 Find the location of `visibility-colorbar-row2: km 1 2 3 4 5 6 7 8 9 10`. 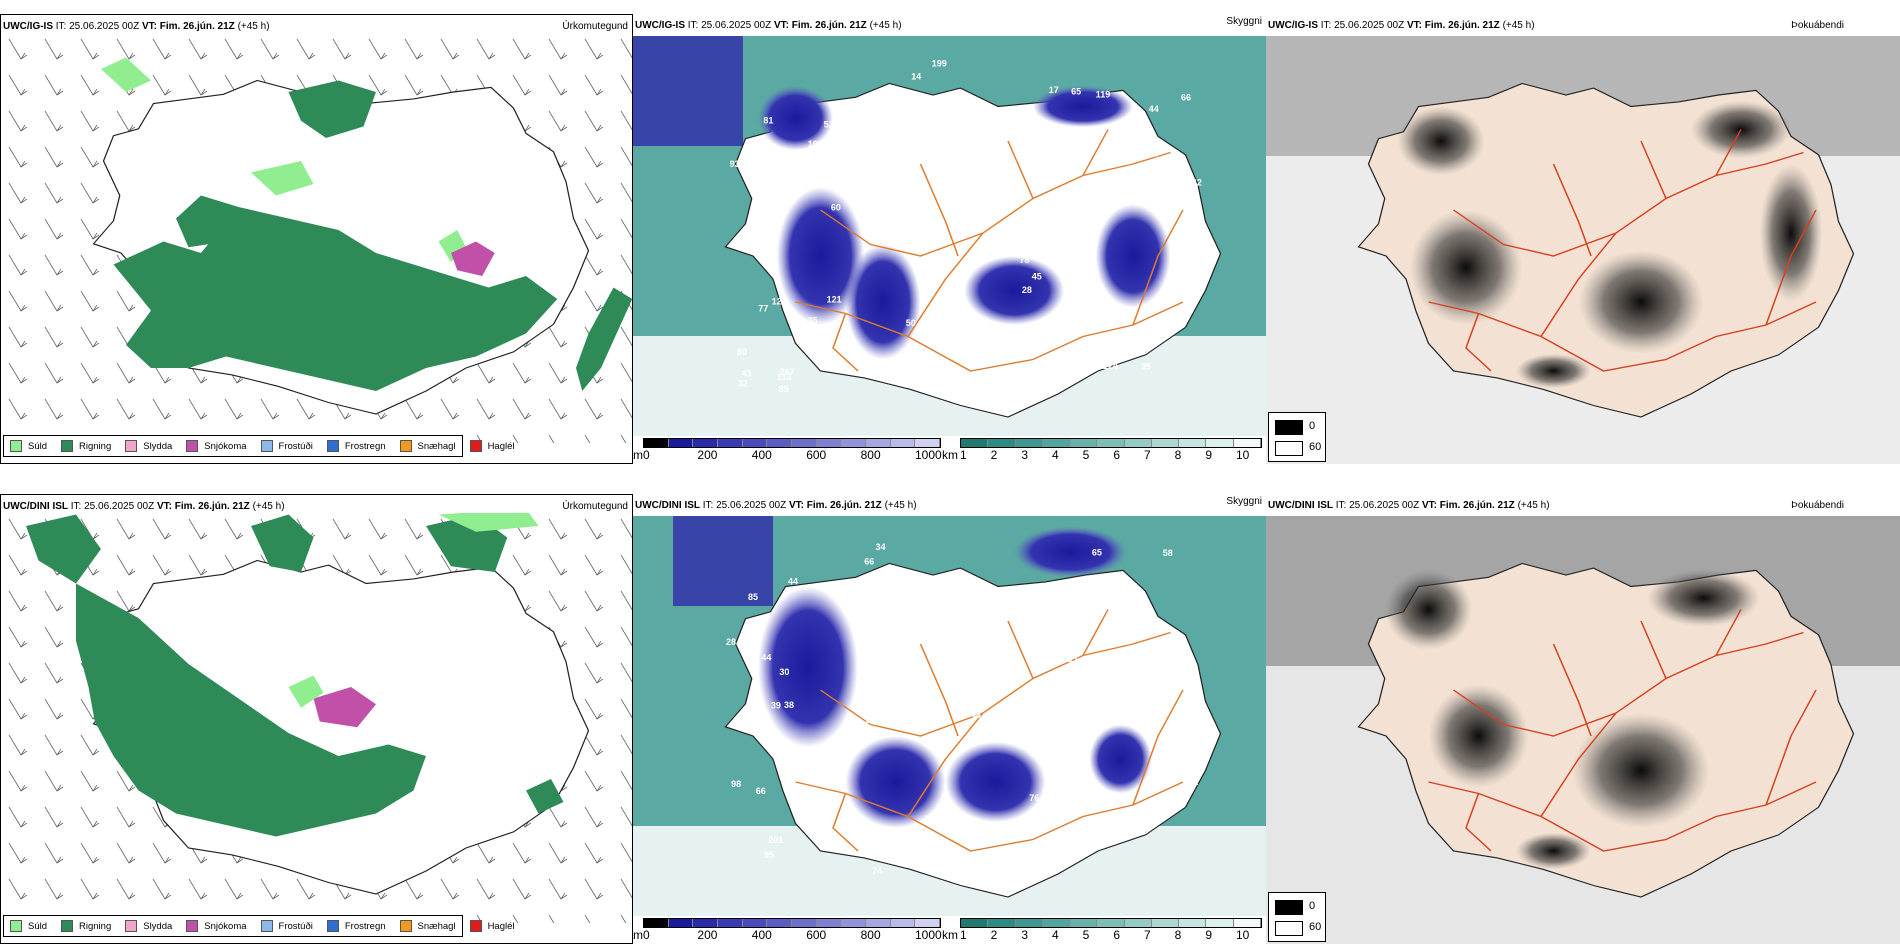

visibility-colorbar-row2: km 1 2 3 4 5 6 7 8 9 10 is located at coordinates (1102, 930).